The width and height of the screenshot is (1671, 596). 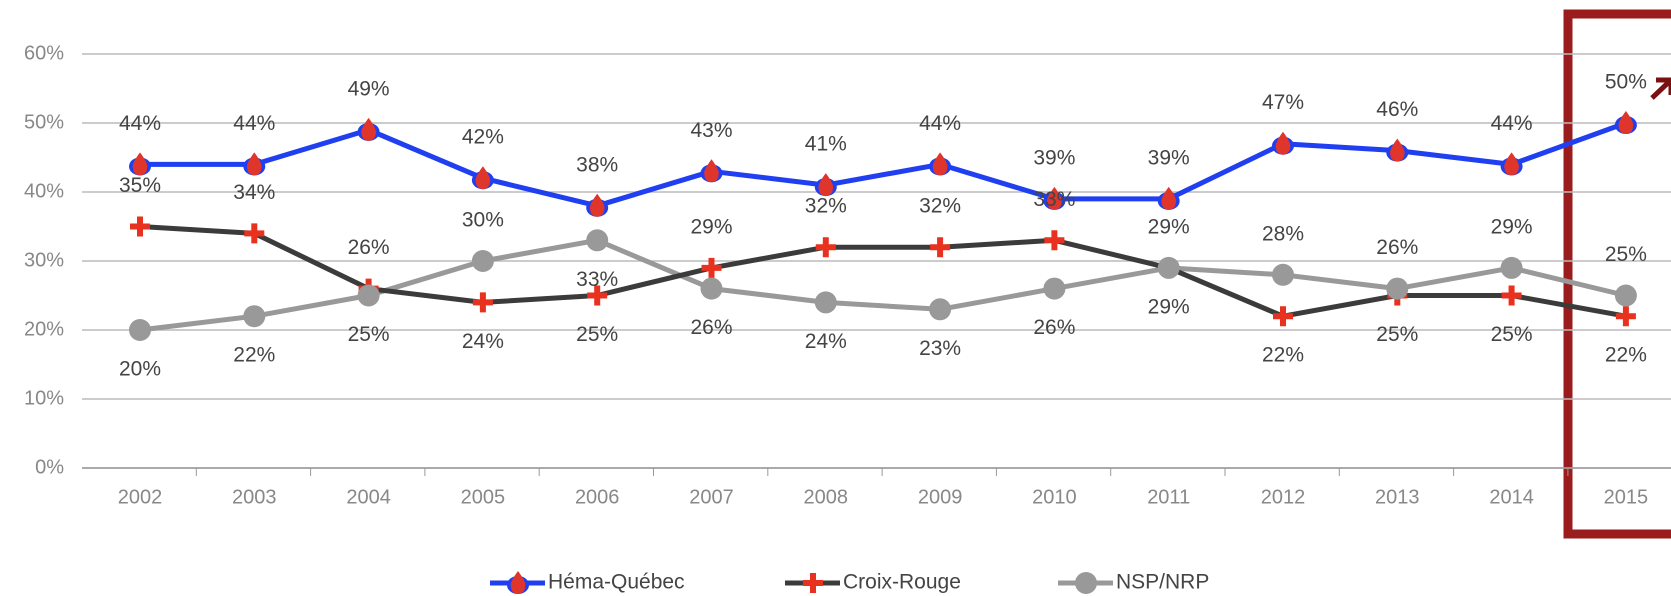 What do you see at coordinates (826, 497) in the screenshot?
I see `x-tick-label: 2008` at bounding box center [826, 497].